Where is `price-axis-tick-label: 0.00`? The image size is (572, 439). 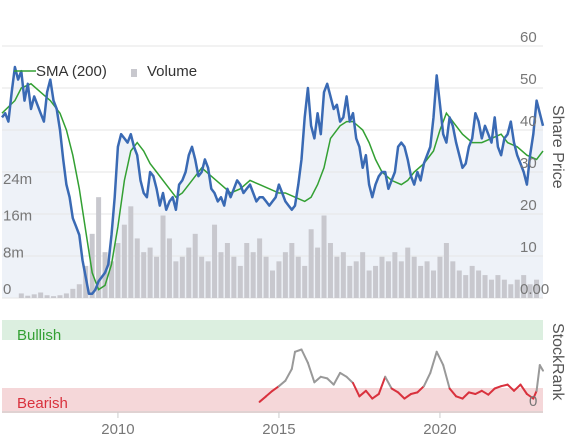
price-axis-tick-label: 0.00 is located at coordinates (534, 289).